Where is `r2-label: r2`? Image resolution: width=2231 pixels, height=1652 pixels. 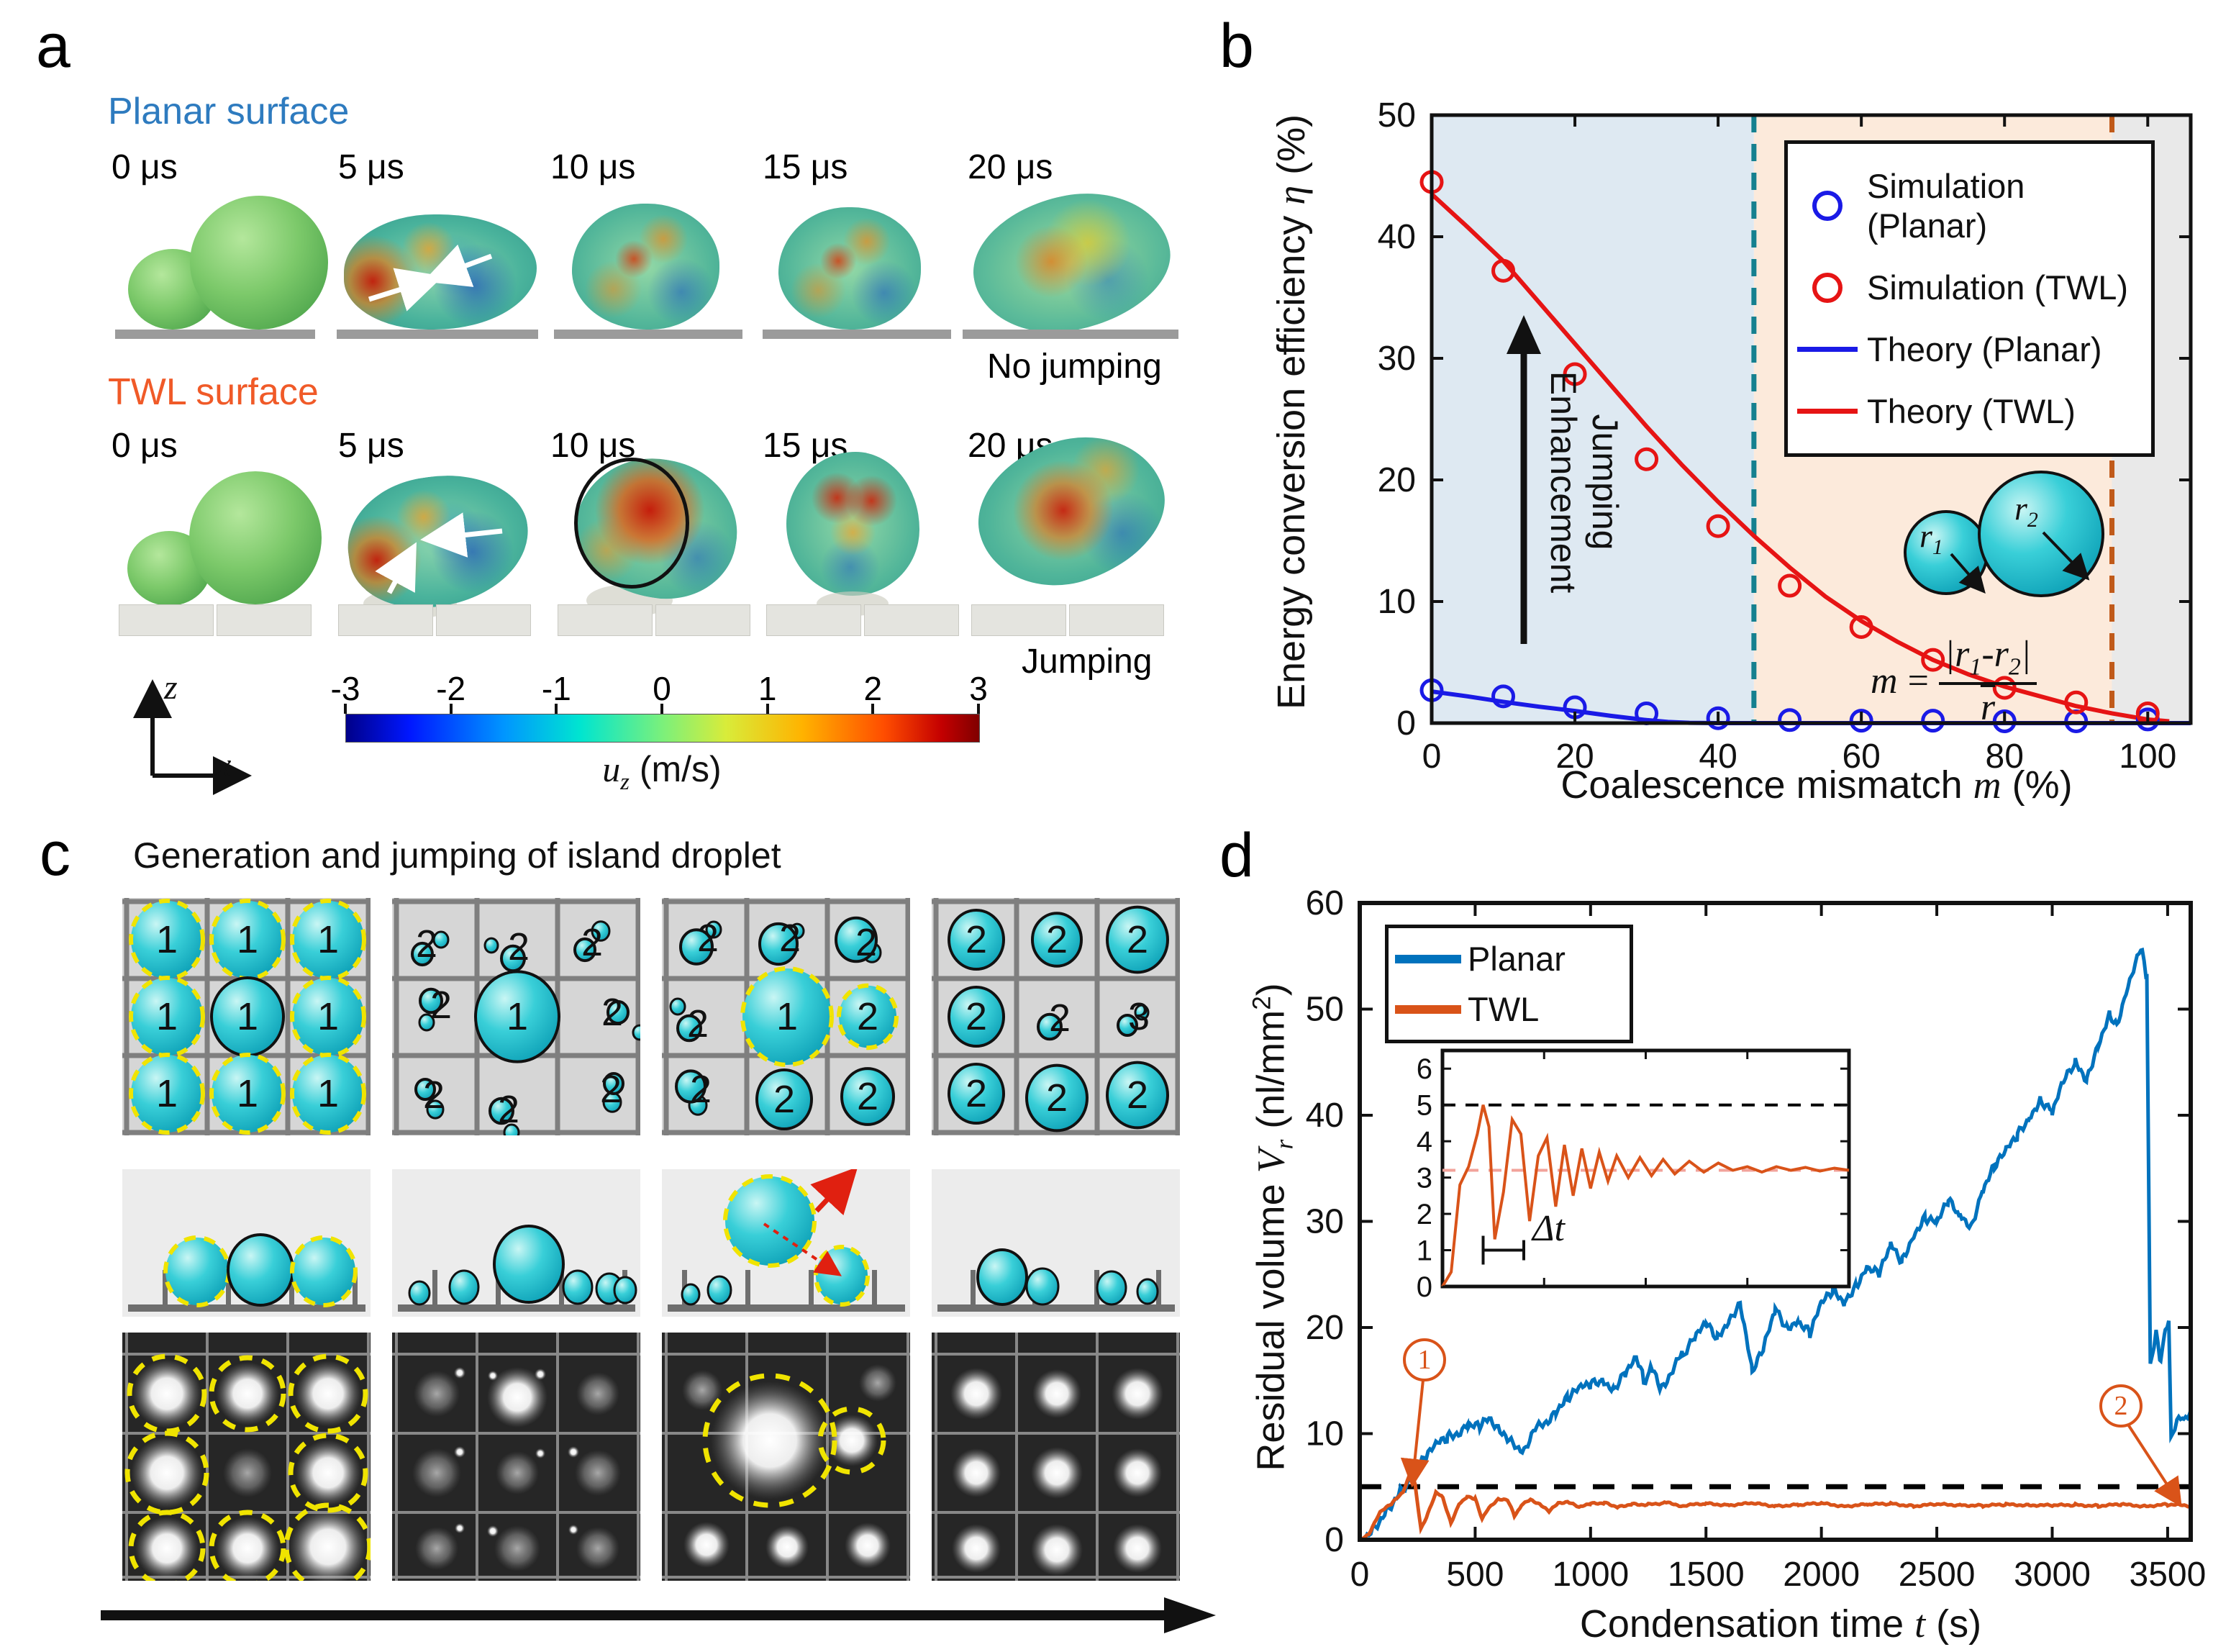 r2-label: r2 is located at coordinates (2026, 511).